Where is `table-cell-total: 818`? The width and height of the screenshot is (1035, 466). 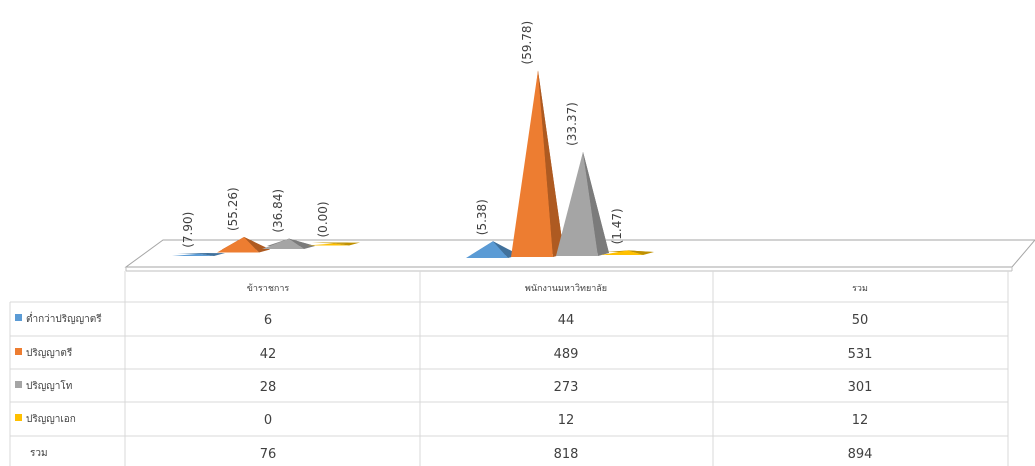 table-cell-total: 818 is located at coordinates (566, 454).